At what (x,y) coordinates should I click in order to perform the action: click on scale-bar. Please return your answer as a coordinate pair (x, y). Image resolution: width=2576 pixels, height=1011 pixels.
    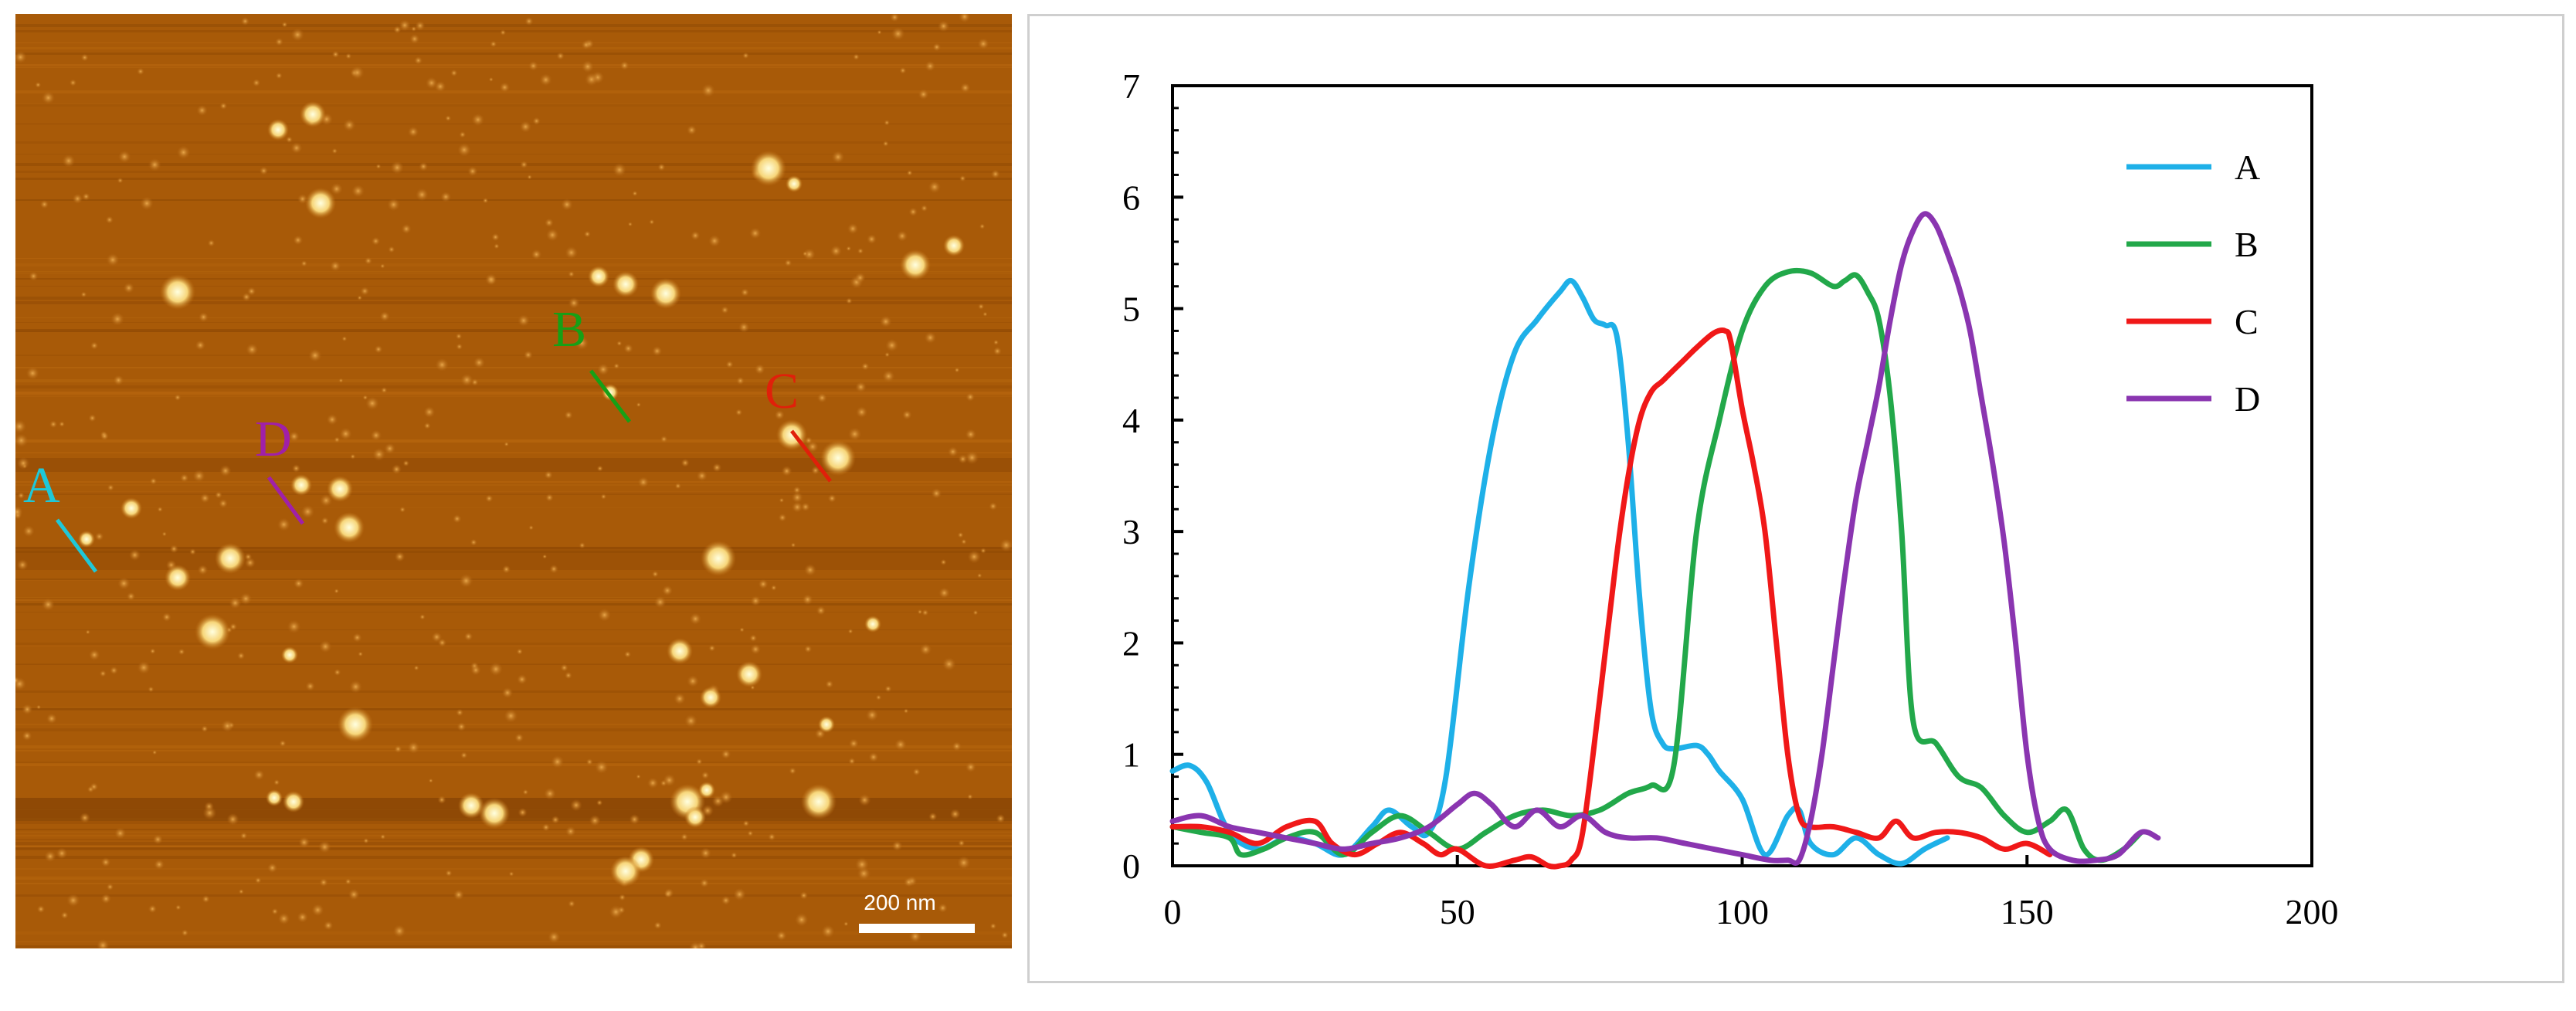
    Looking at the image, I should click on (917, 929).